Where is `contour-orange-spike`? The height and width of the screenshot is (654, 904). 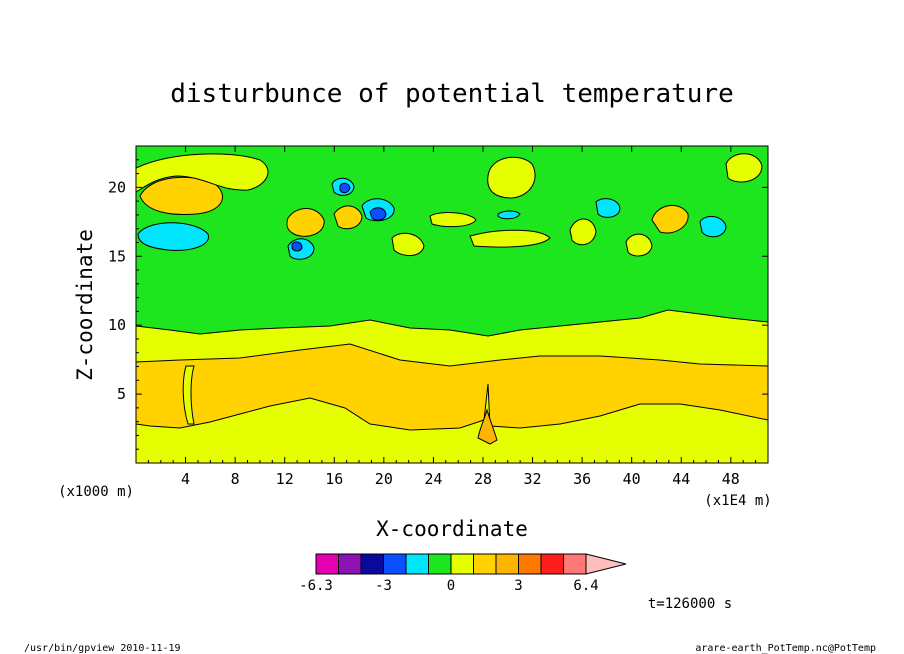
contour-orange-spike is located at coordinates (487, 426).